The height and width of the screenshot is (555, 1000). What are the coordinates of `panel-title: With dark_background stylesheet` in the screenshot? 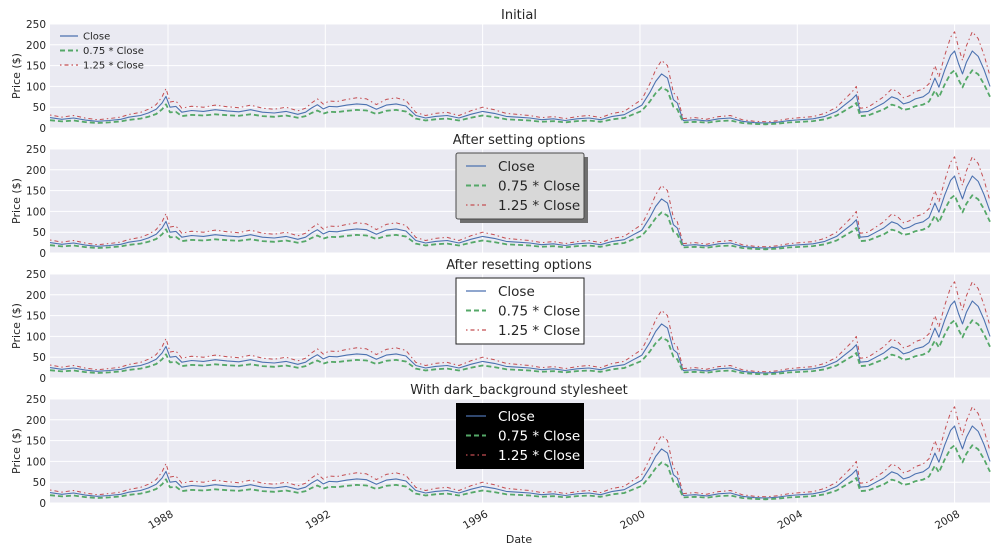 It's located at (519, 390).